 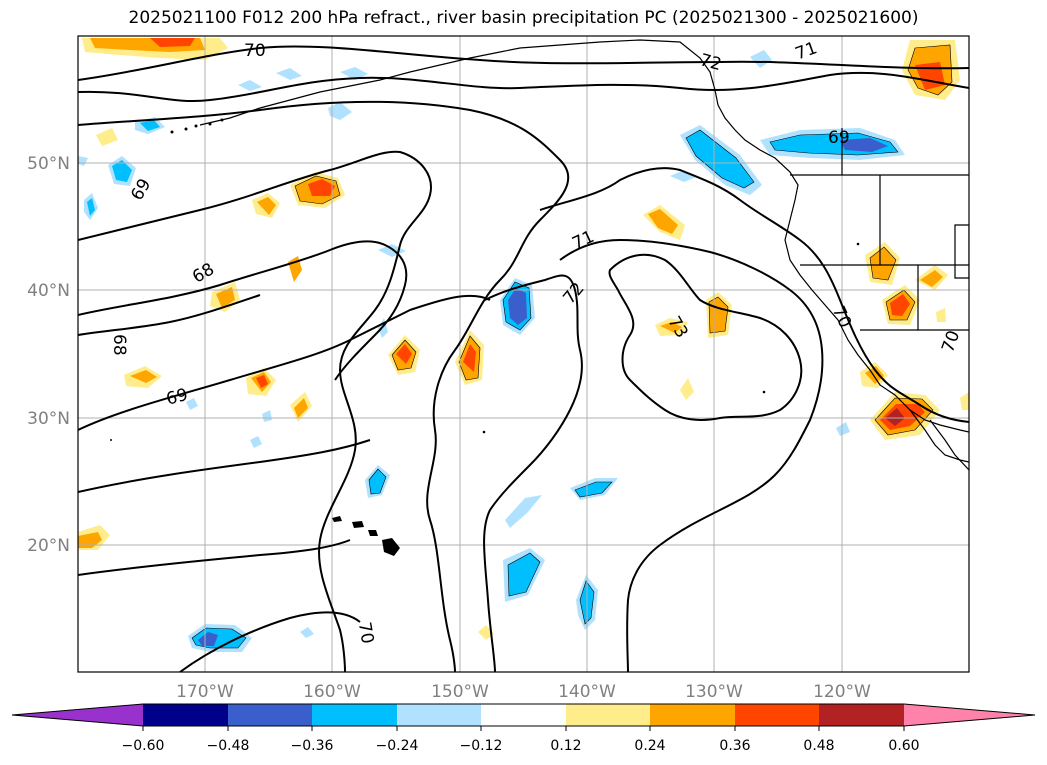 I want to click on colorbar-label: −0.36, so click(x=312, y=746).